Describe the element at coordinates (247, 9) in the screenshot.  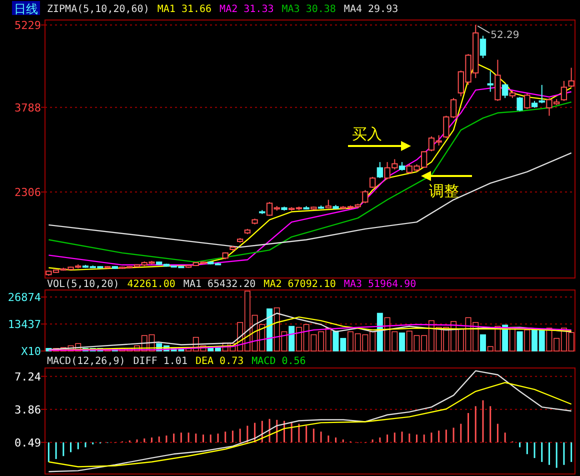
I see `text: MA2 31.33` at that location.